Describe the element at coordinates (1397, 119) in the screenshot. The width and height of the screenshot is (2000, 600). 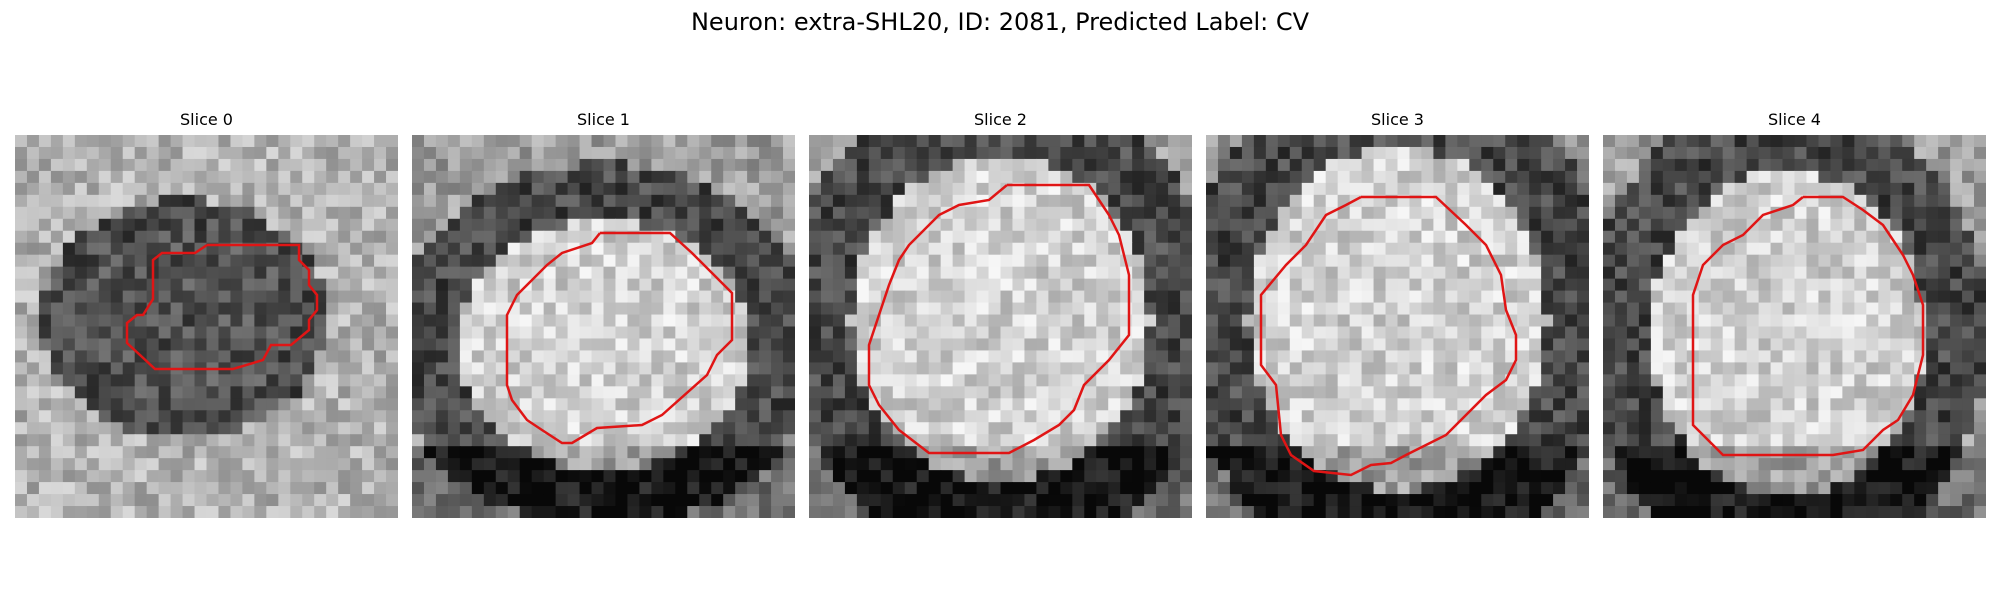
I see `slice-title-3: Slice 3` at that location.